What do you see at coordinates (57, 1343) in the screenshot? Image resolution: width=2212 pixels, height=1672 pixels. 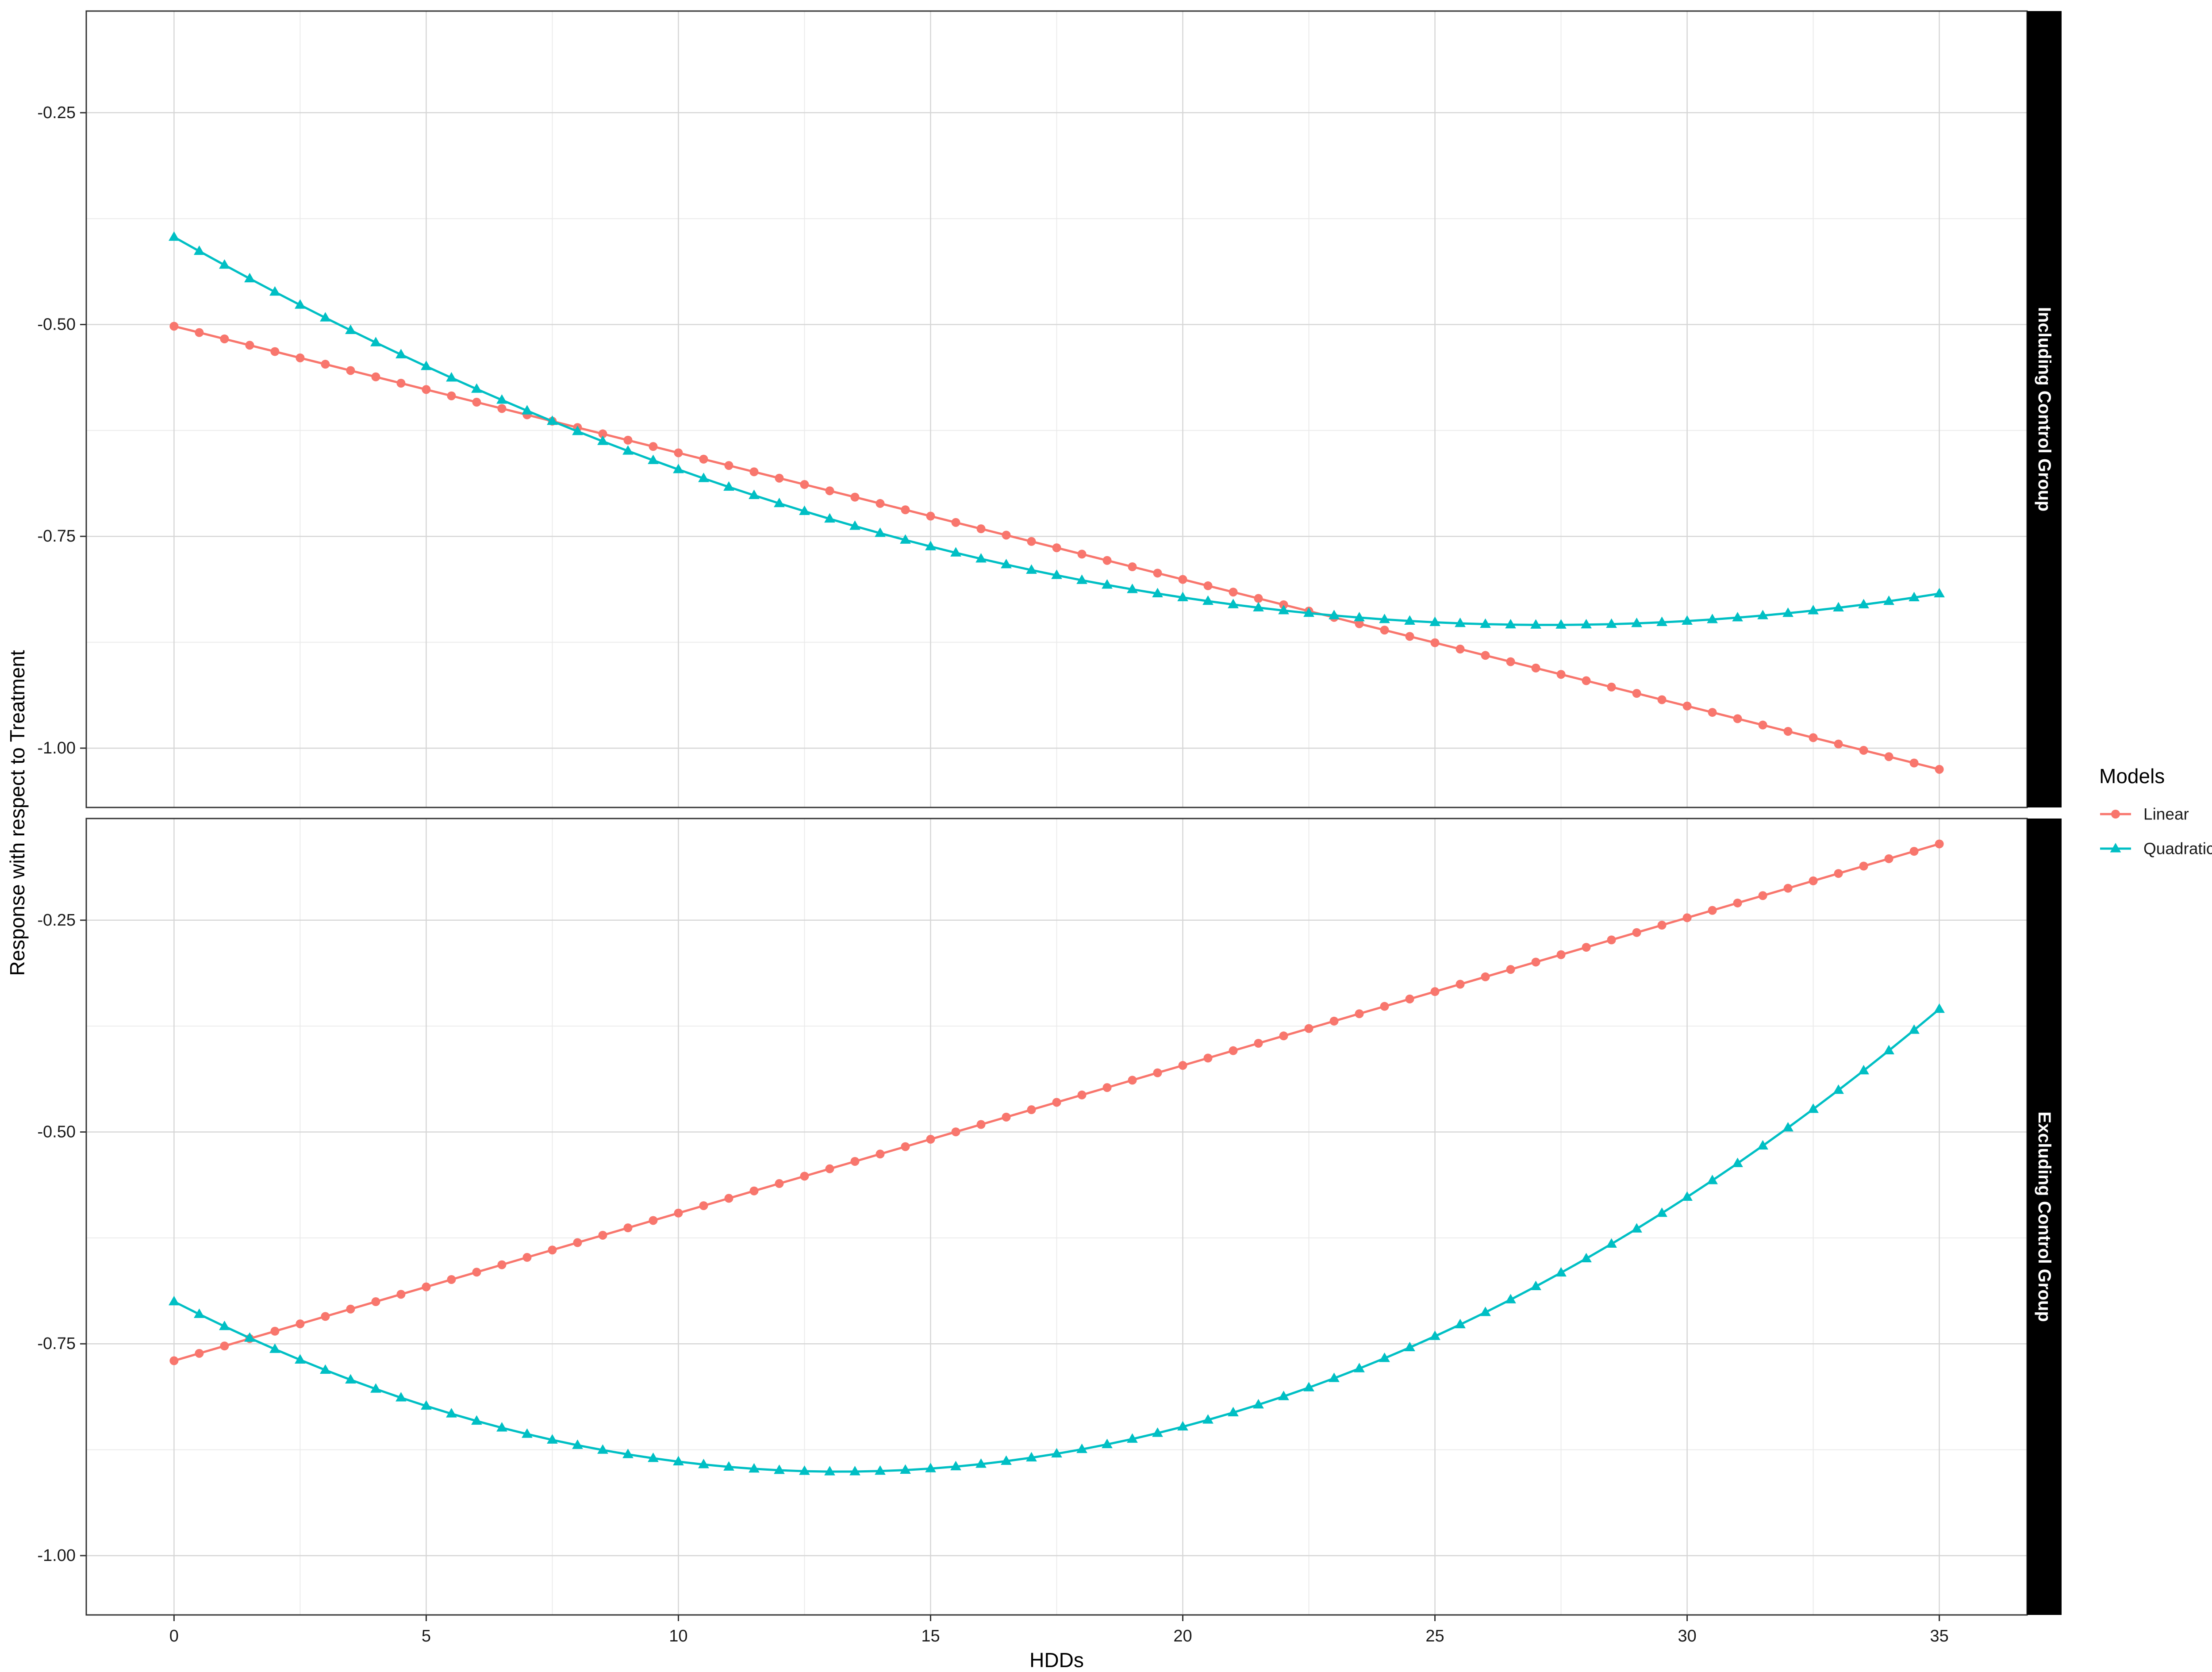 I see `y-tick-label: -0.75` at bounding box center [57, 1343].